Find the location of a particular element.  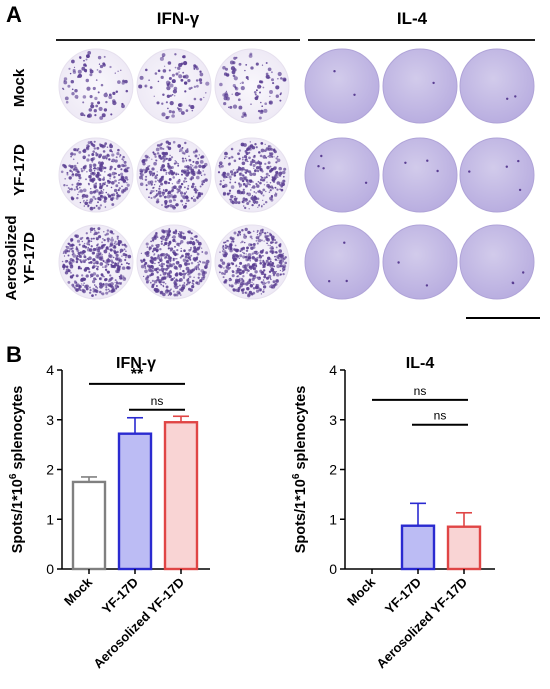

well-membrane is located at coordinates (420, 262).